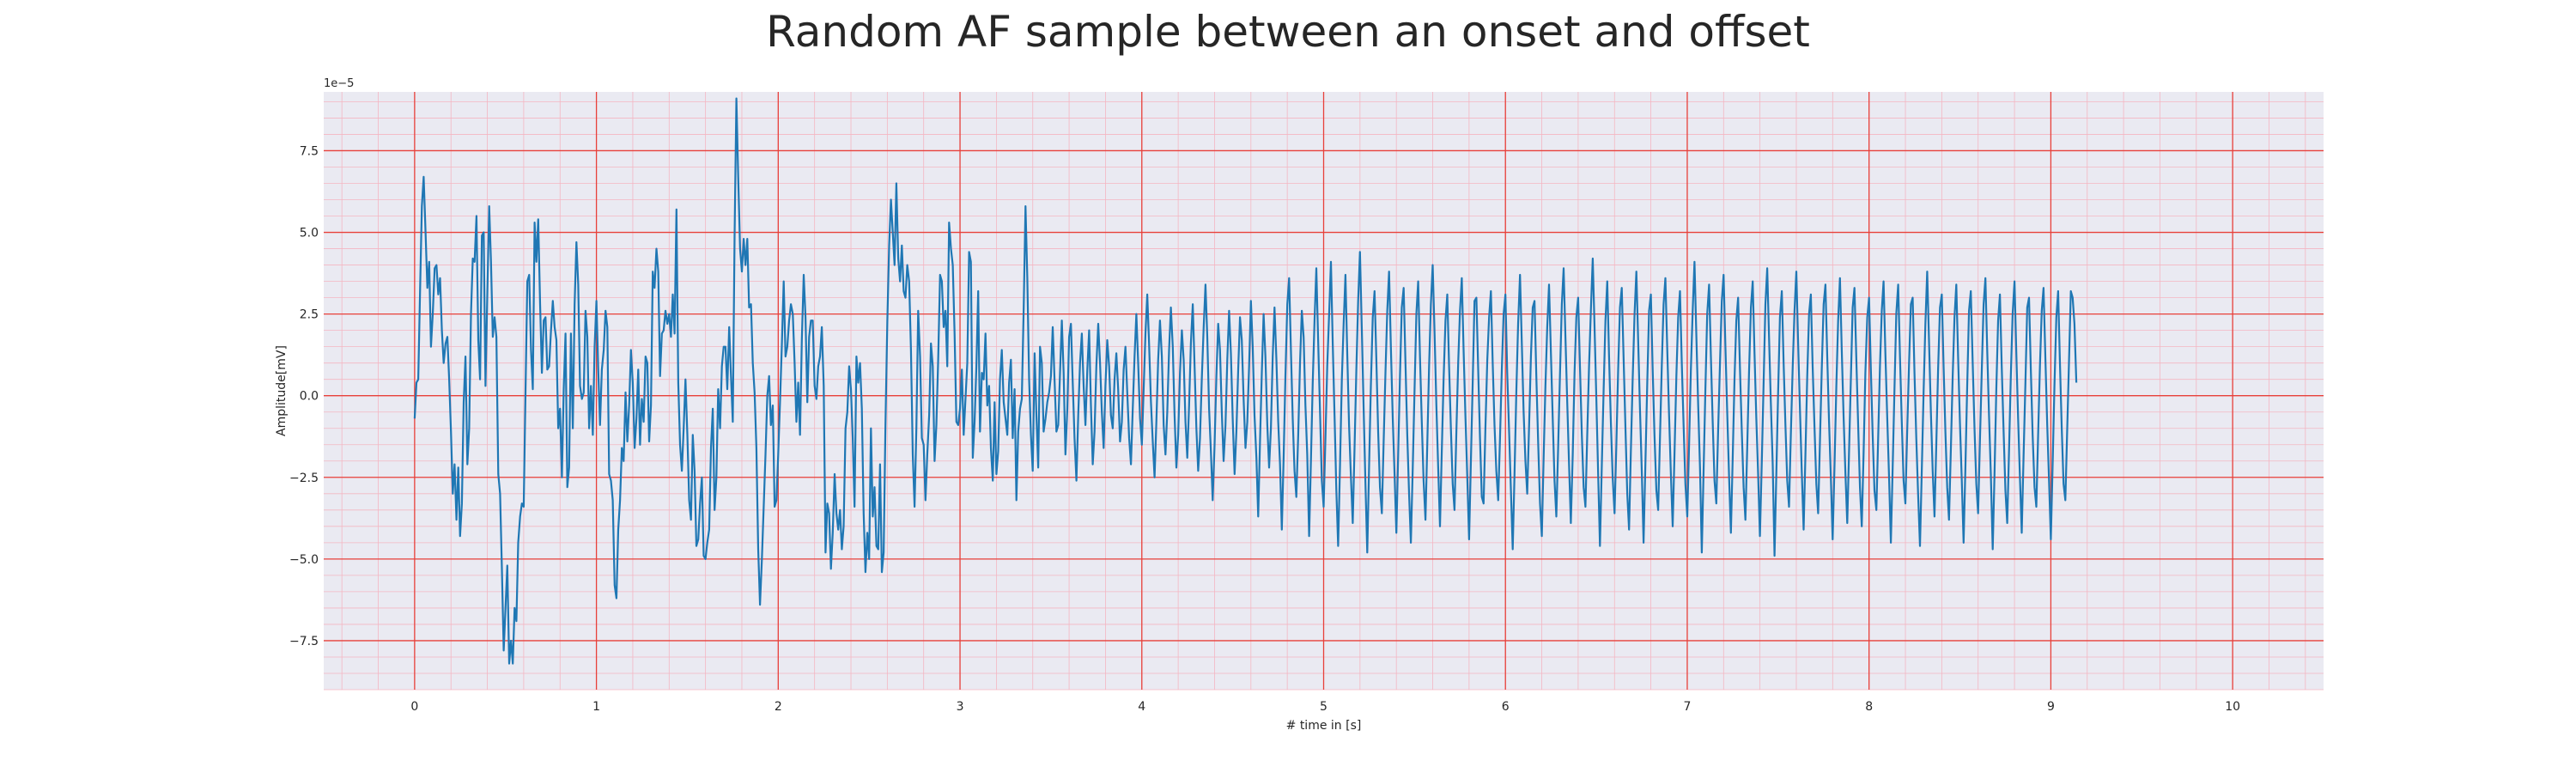 The height and width of the screenshot is (773, 2576). Describe the element at coordinates (1141, 707) in the screenshot. I see `x-tick-label: 4` at that location.